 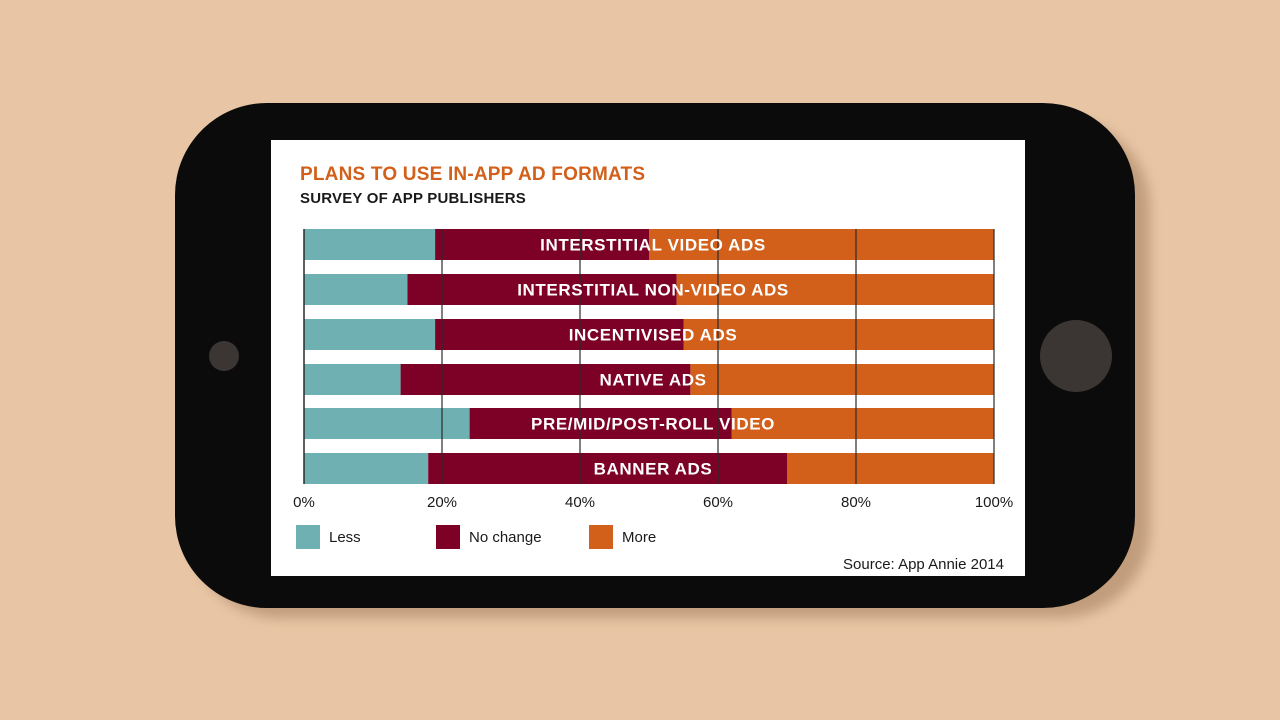 What do you see at coordinates (994, 502) in the screenshot?
I see `x-tick-label-100: 100%` at bounding box center [994, 502].